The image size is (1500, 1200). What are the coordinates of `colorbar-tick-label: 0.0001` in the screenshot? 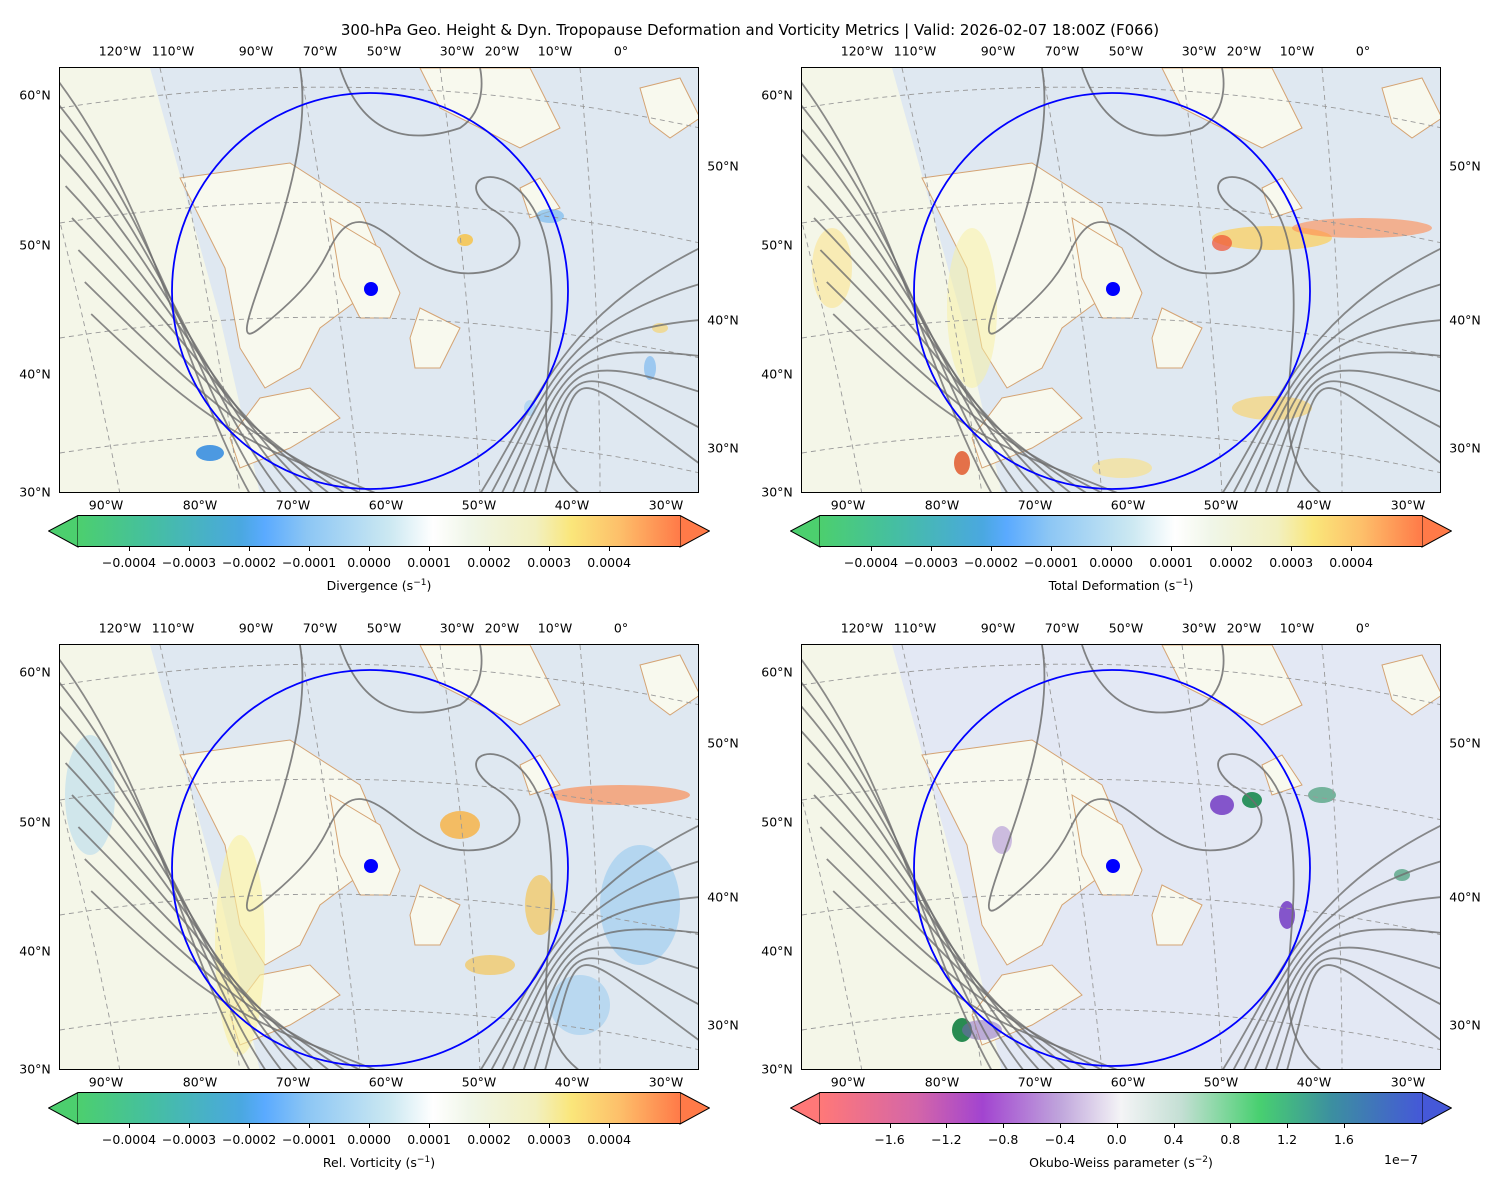 It's located at (429, 562).